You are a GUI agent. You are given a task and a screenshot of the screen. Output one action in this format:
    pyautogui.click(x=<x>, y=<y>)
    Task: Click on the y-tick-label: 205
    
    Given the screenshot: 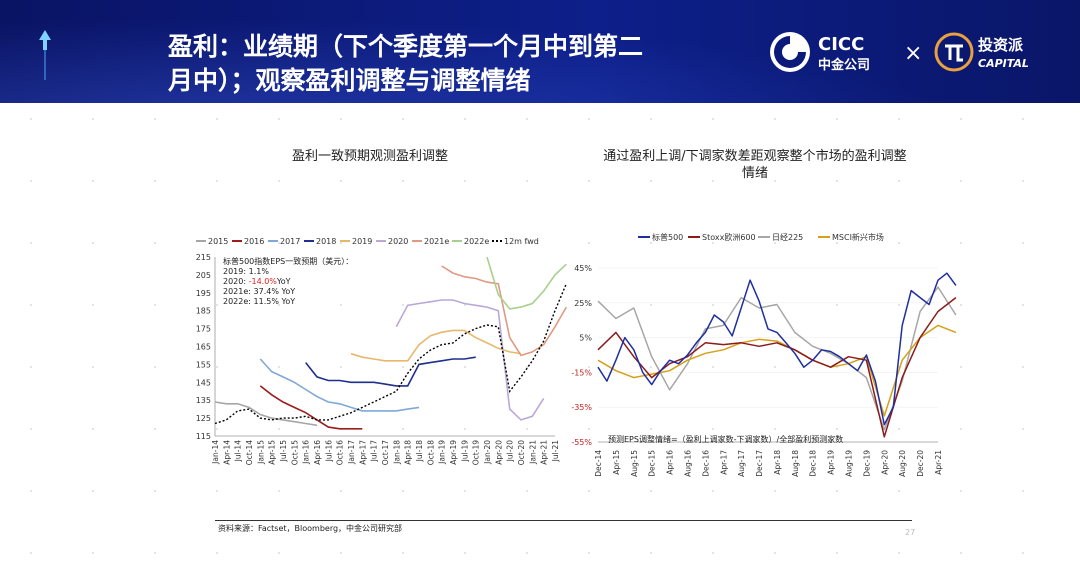 What is the action you would take?
    pyautogui.click(x=203, y=275)
    